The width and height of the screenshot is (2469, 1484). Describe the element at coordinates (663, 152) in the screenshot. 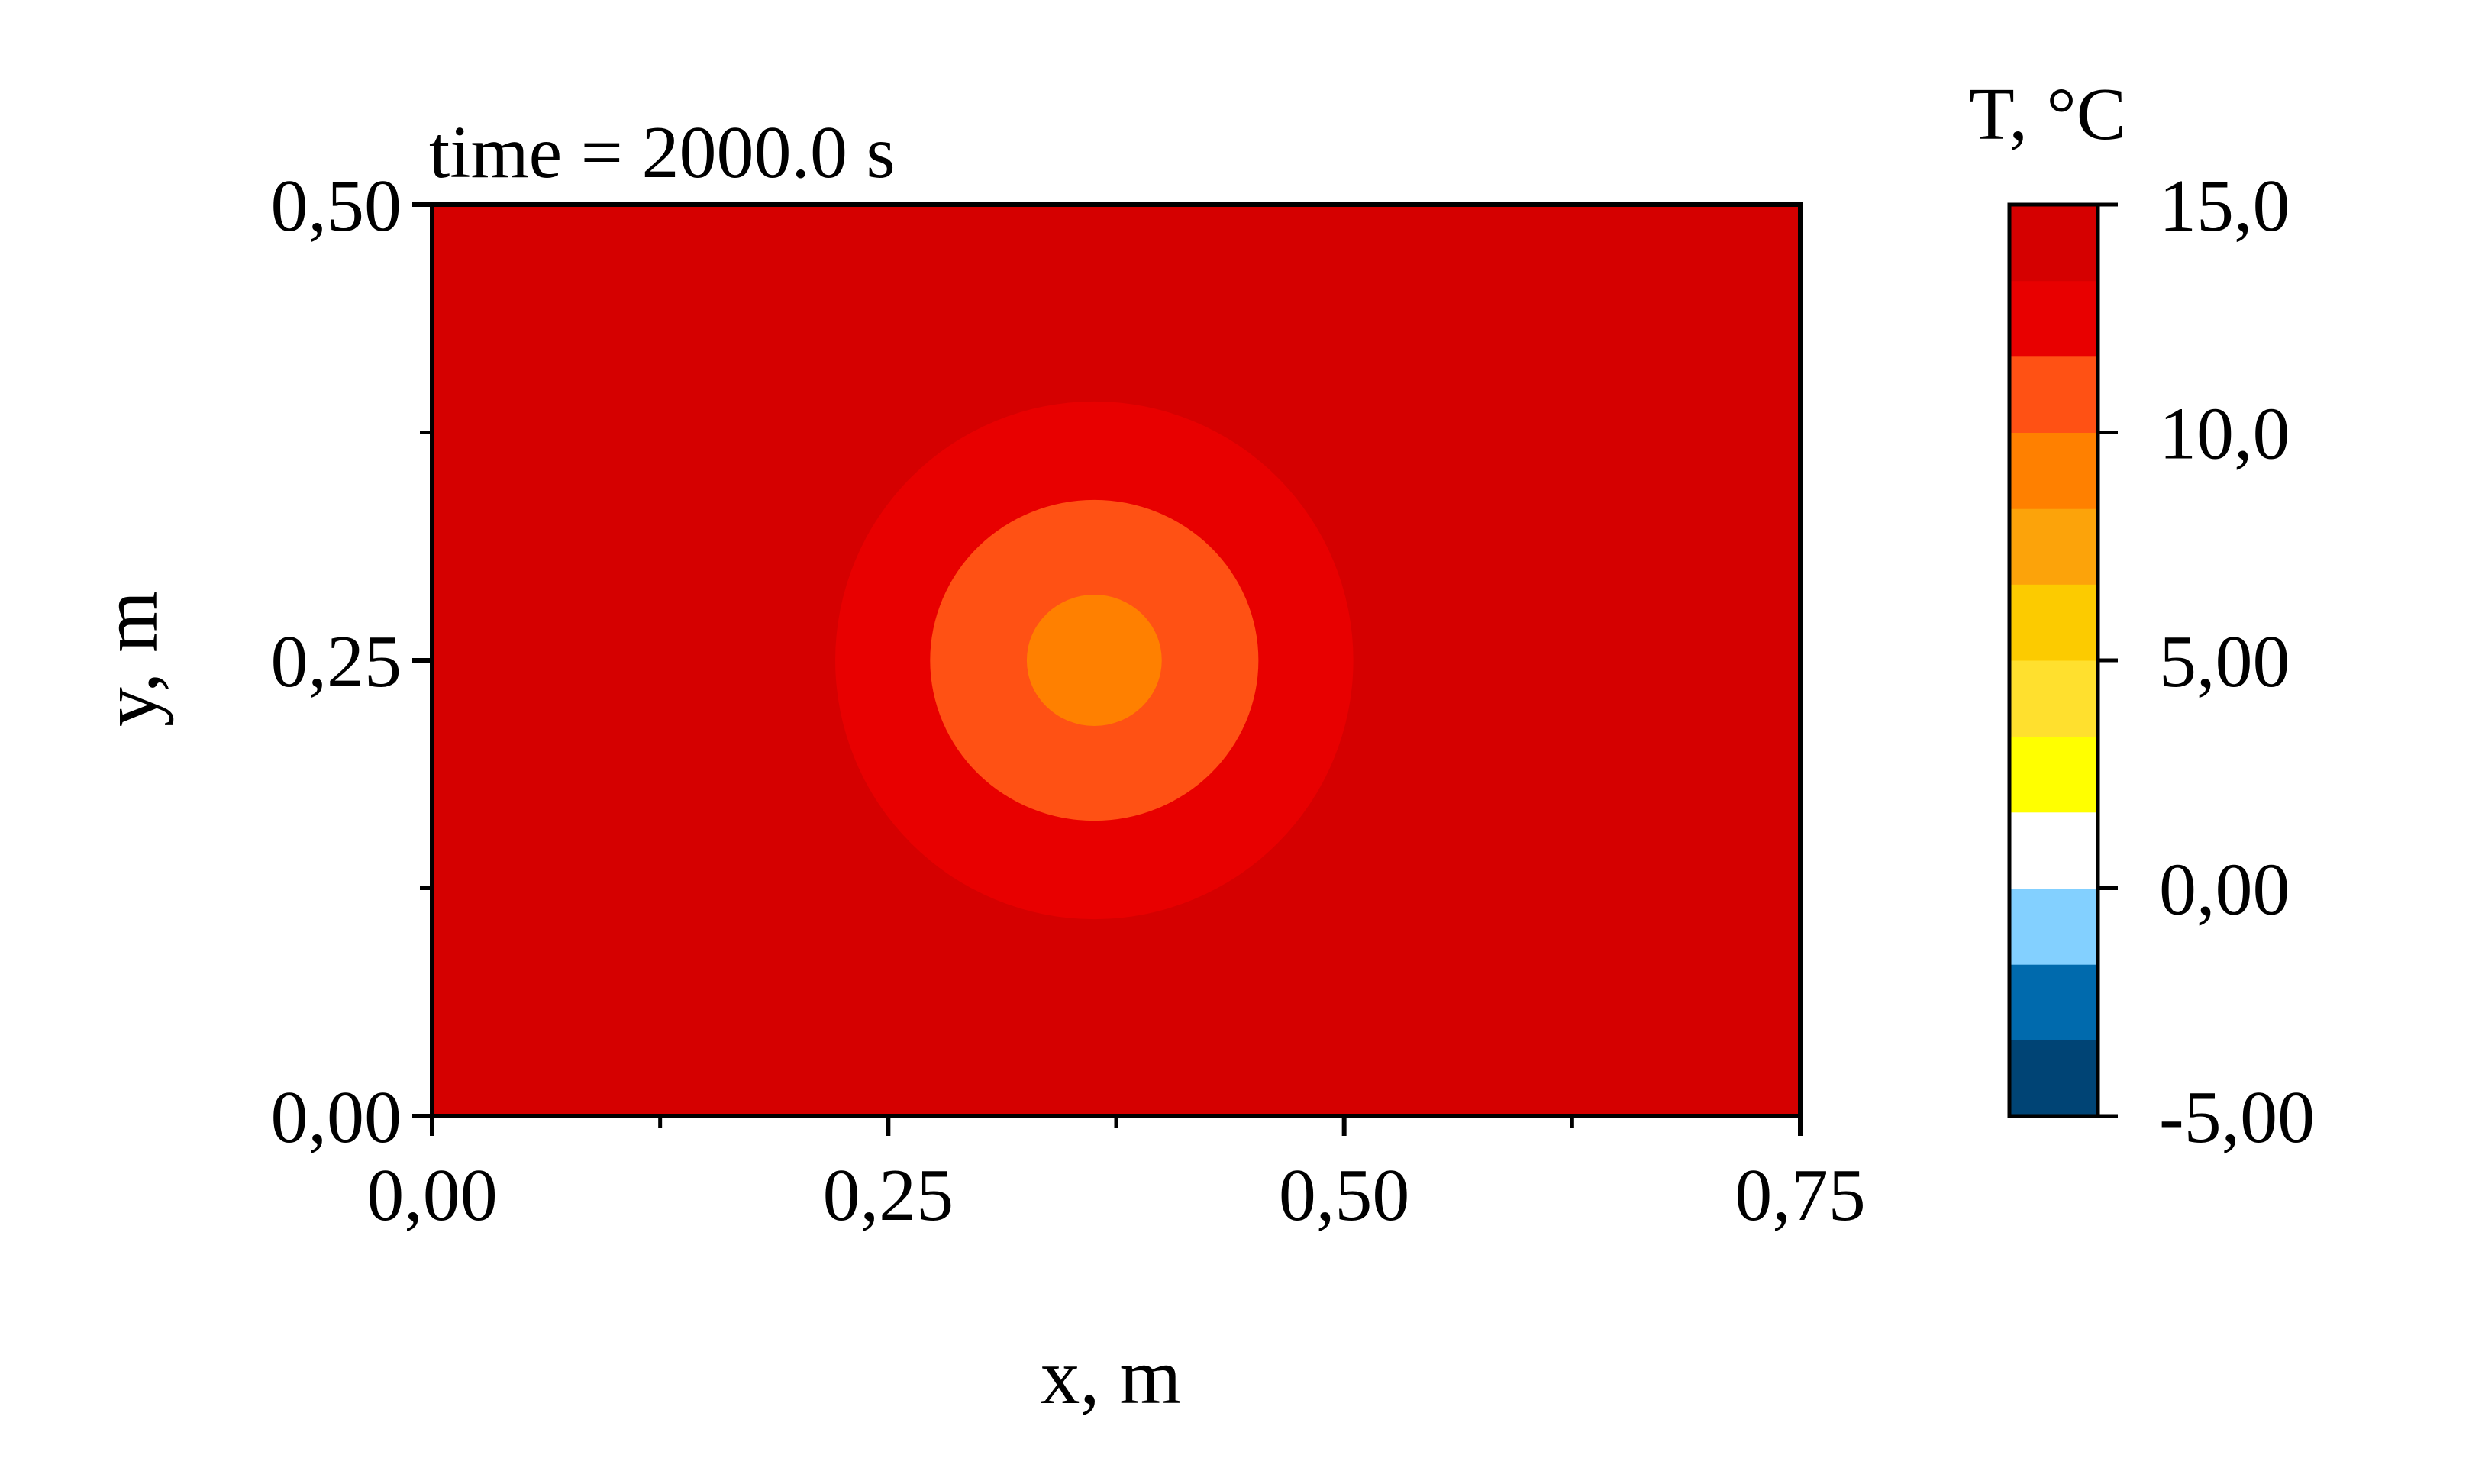

I see `chart-title: time = 2000.0 s` at that location.